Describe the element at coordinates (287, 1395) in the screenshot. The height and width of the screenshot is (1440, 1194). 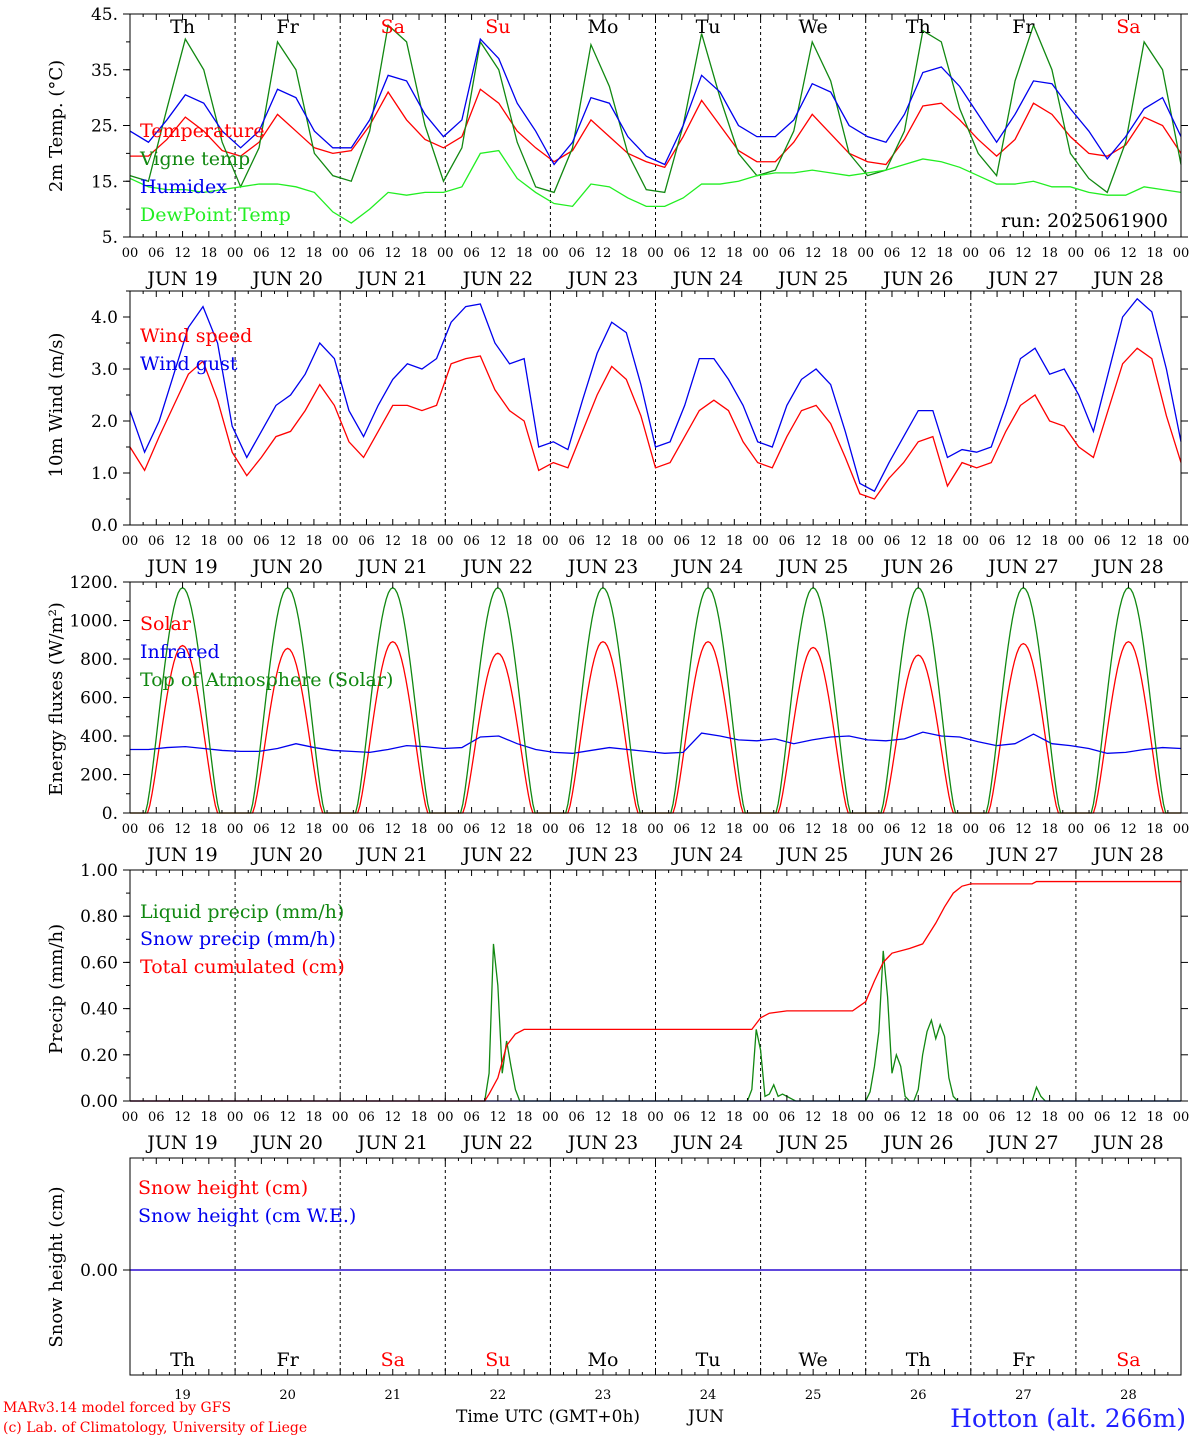
I see `day-number: 20` at that location.